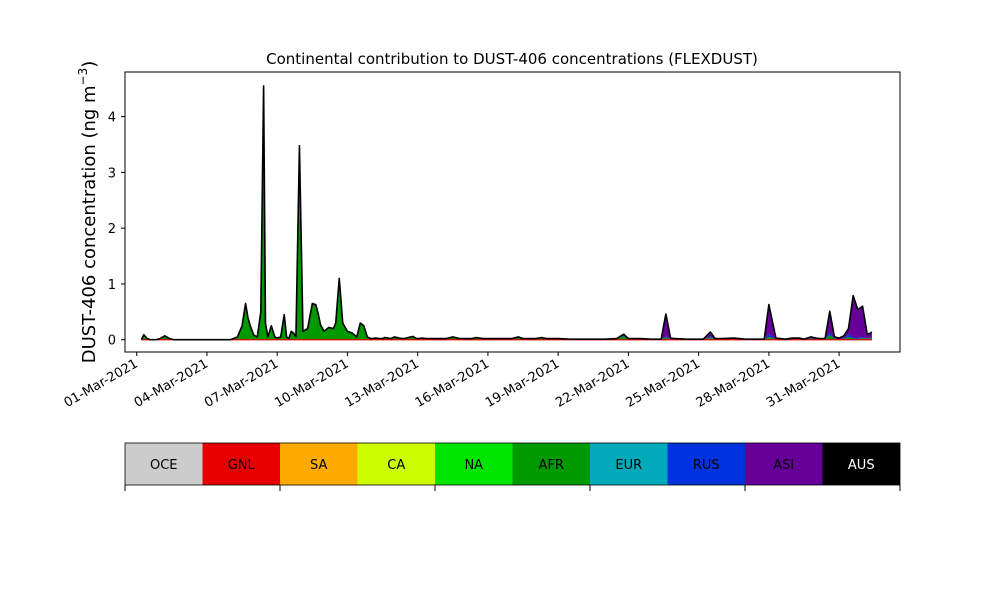 The image size is (1000, 604). I want to click on legend-label-sa: SA, so click(318, 465).